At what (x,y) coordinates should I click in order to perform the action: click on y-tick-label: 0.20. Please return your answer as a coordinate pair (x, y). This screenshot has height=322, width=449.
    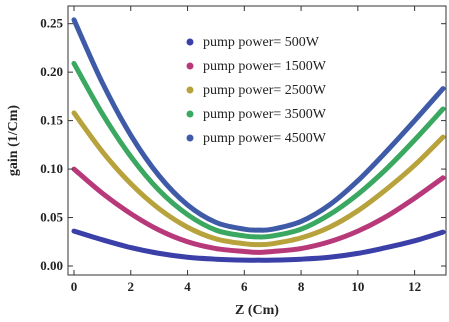
    Looking at the image, I should click on (51, 71).